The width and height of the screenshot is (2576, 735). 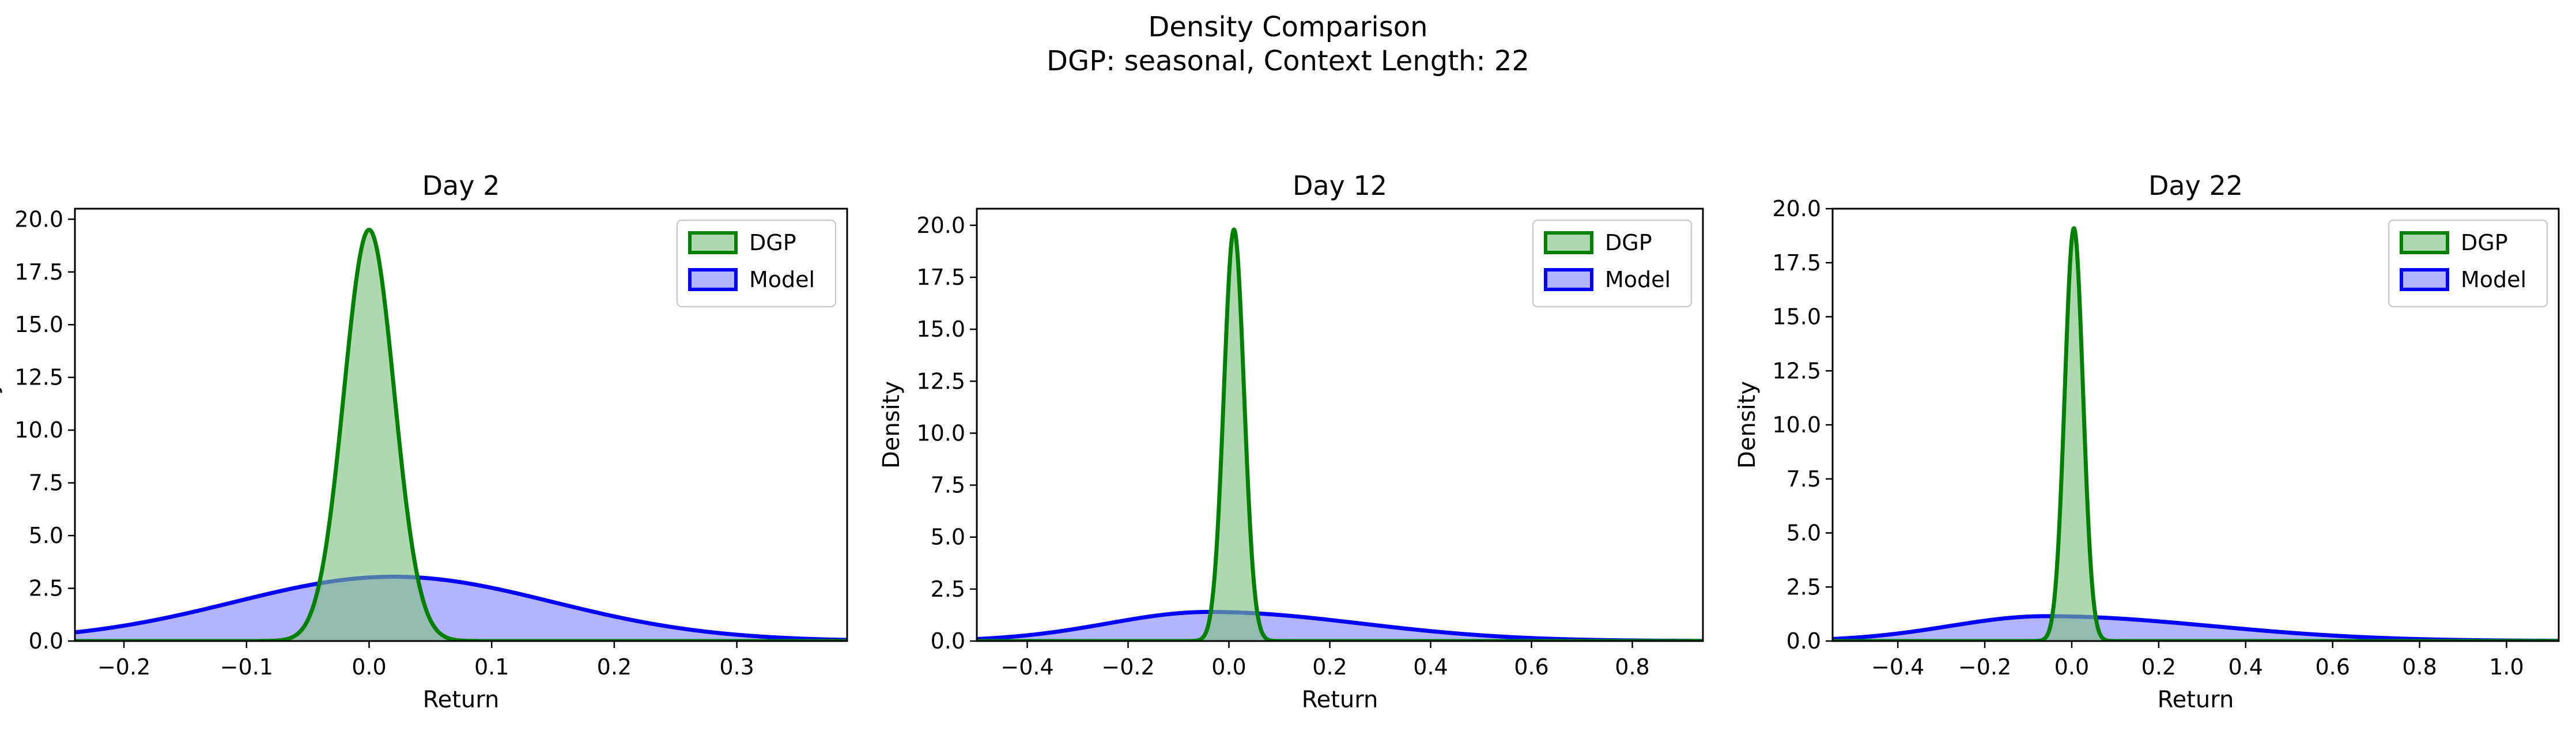 What do you see at coordinates (2195, 185) in the screenshot?
I see `subplot-title: Day 22` at bounding box center [2195, 185].